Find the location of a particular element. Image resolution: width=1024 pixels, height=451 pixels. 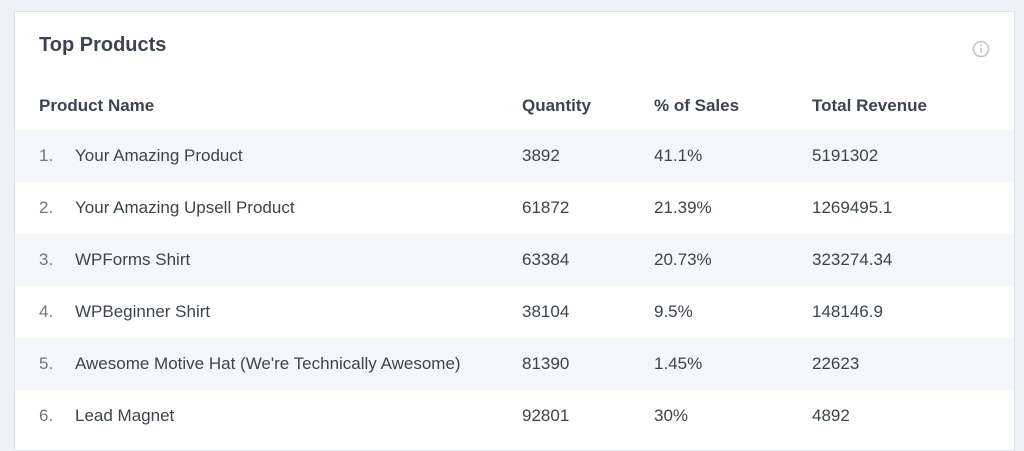

card-title: Top Products is located at coordinates (103, 45).